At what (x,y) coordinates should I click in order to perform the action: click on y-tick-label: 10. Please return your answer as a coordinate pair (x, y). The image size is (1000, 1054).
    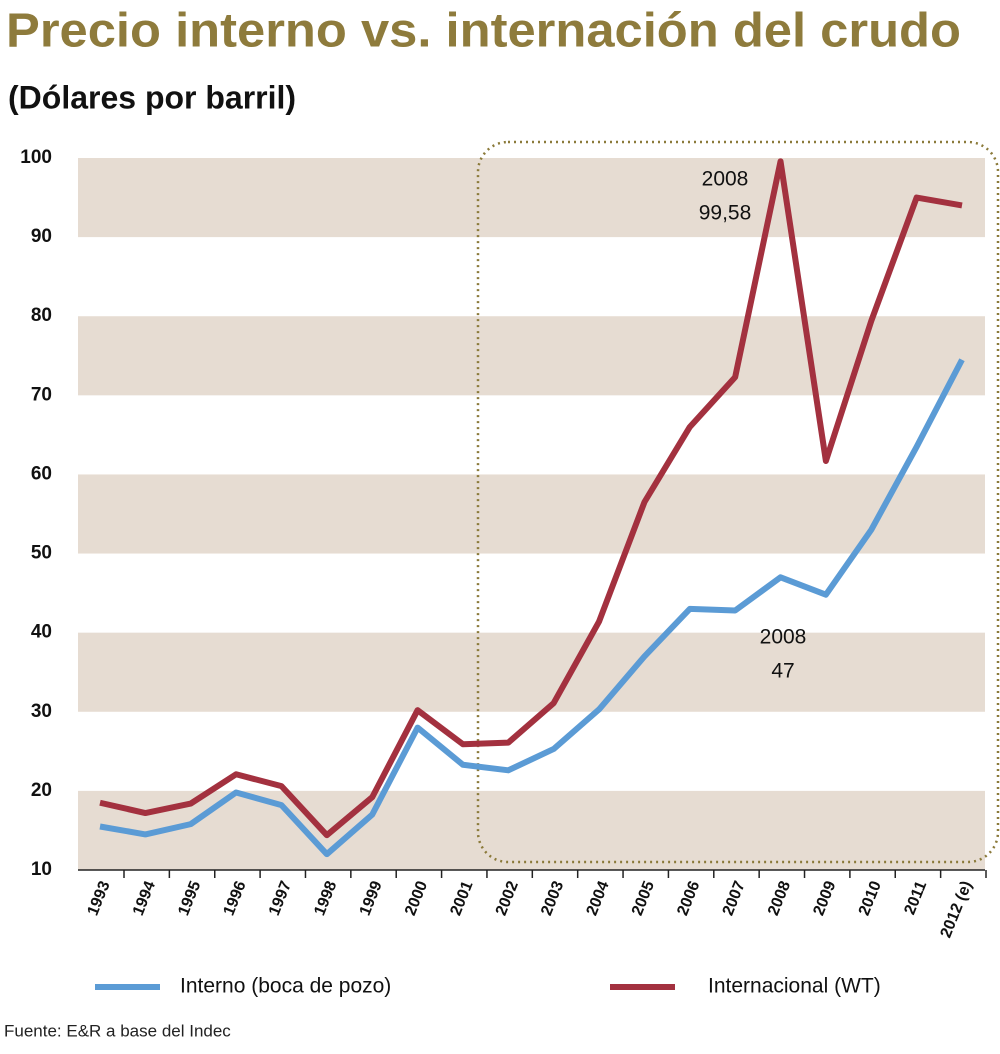
    Looking at the image, I should click on (41, 869).